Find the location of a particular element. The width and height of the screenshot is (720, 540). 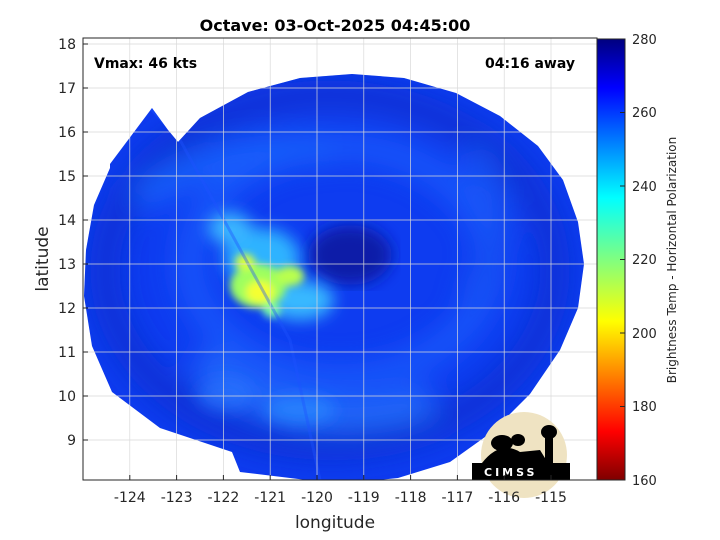

y-tick-label: 9 is located at coordinates (71, 441).